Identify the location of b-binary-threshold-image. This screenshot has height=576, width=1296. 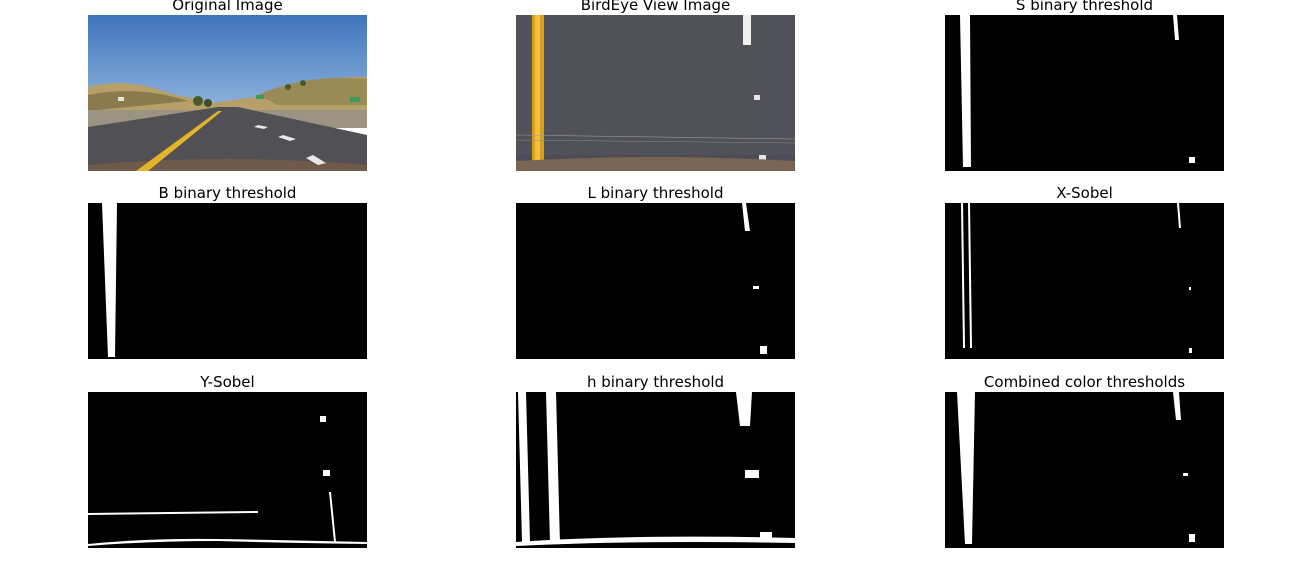
(227, 281).